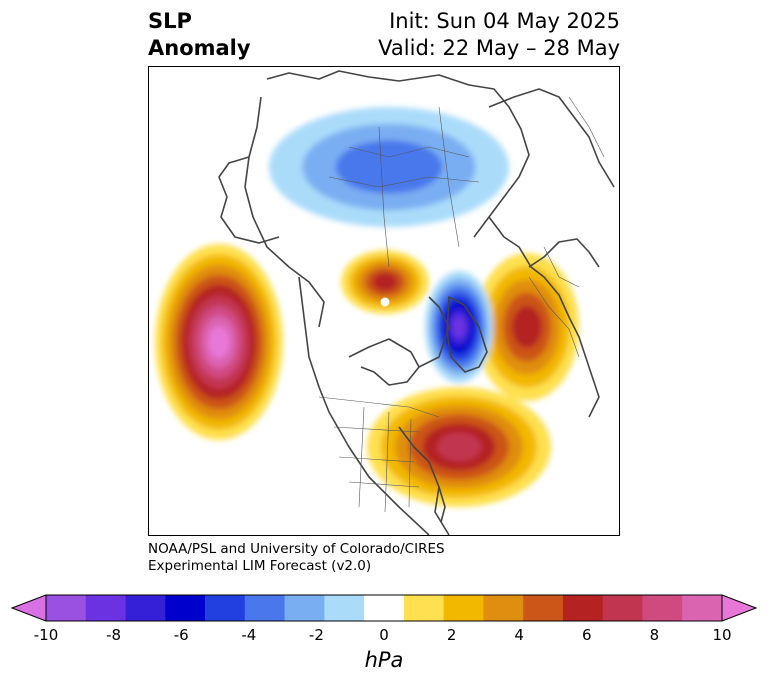 The height and width of the screenshot is (686, 768). Describe the element at coordinates (384, 660) in the screenshot. I see `colorbar-units: hPa` at that location.